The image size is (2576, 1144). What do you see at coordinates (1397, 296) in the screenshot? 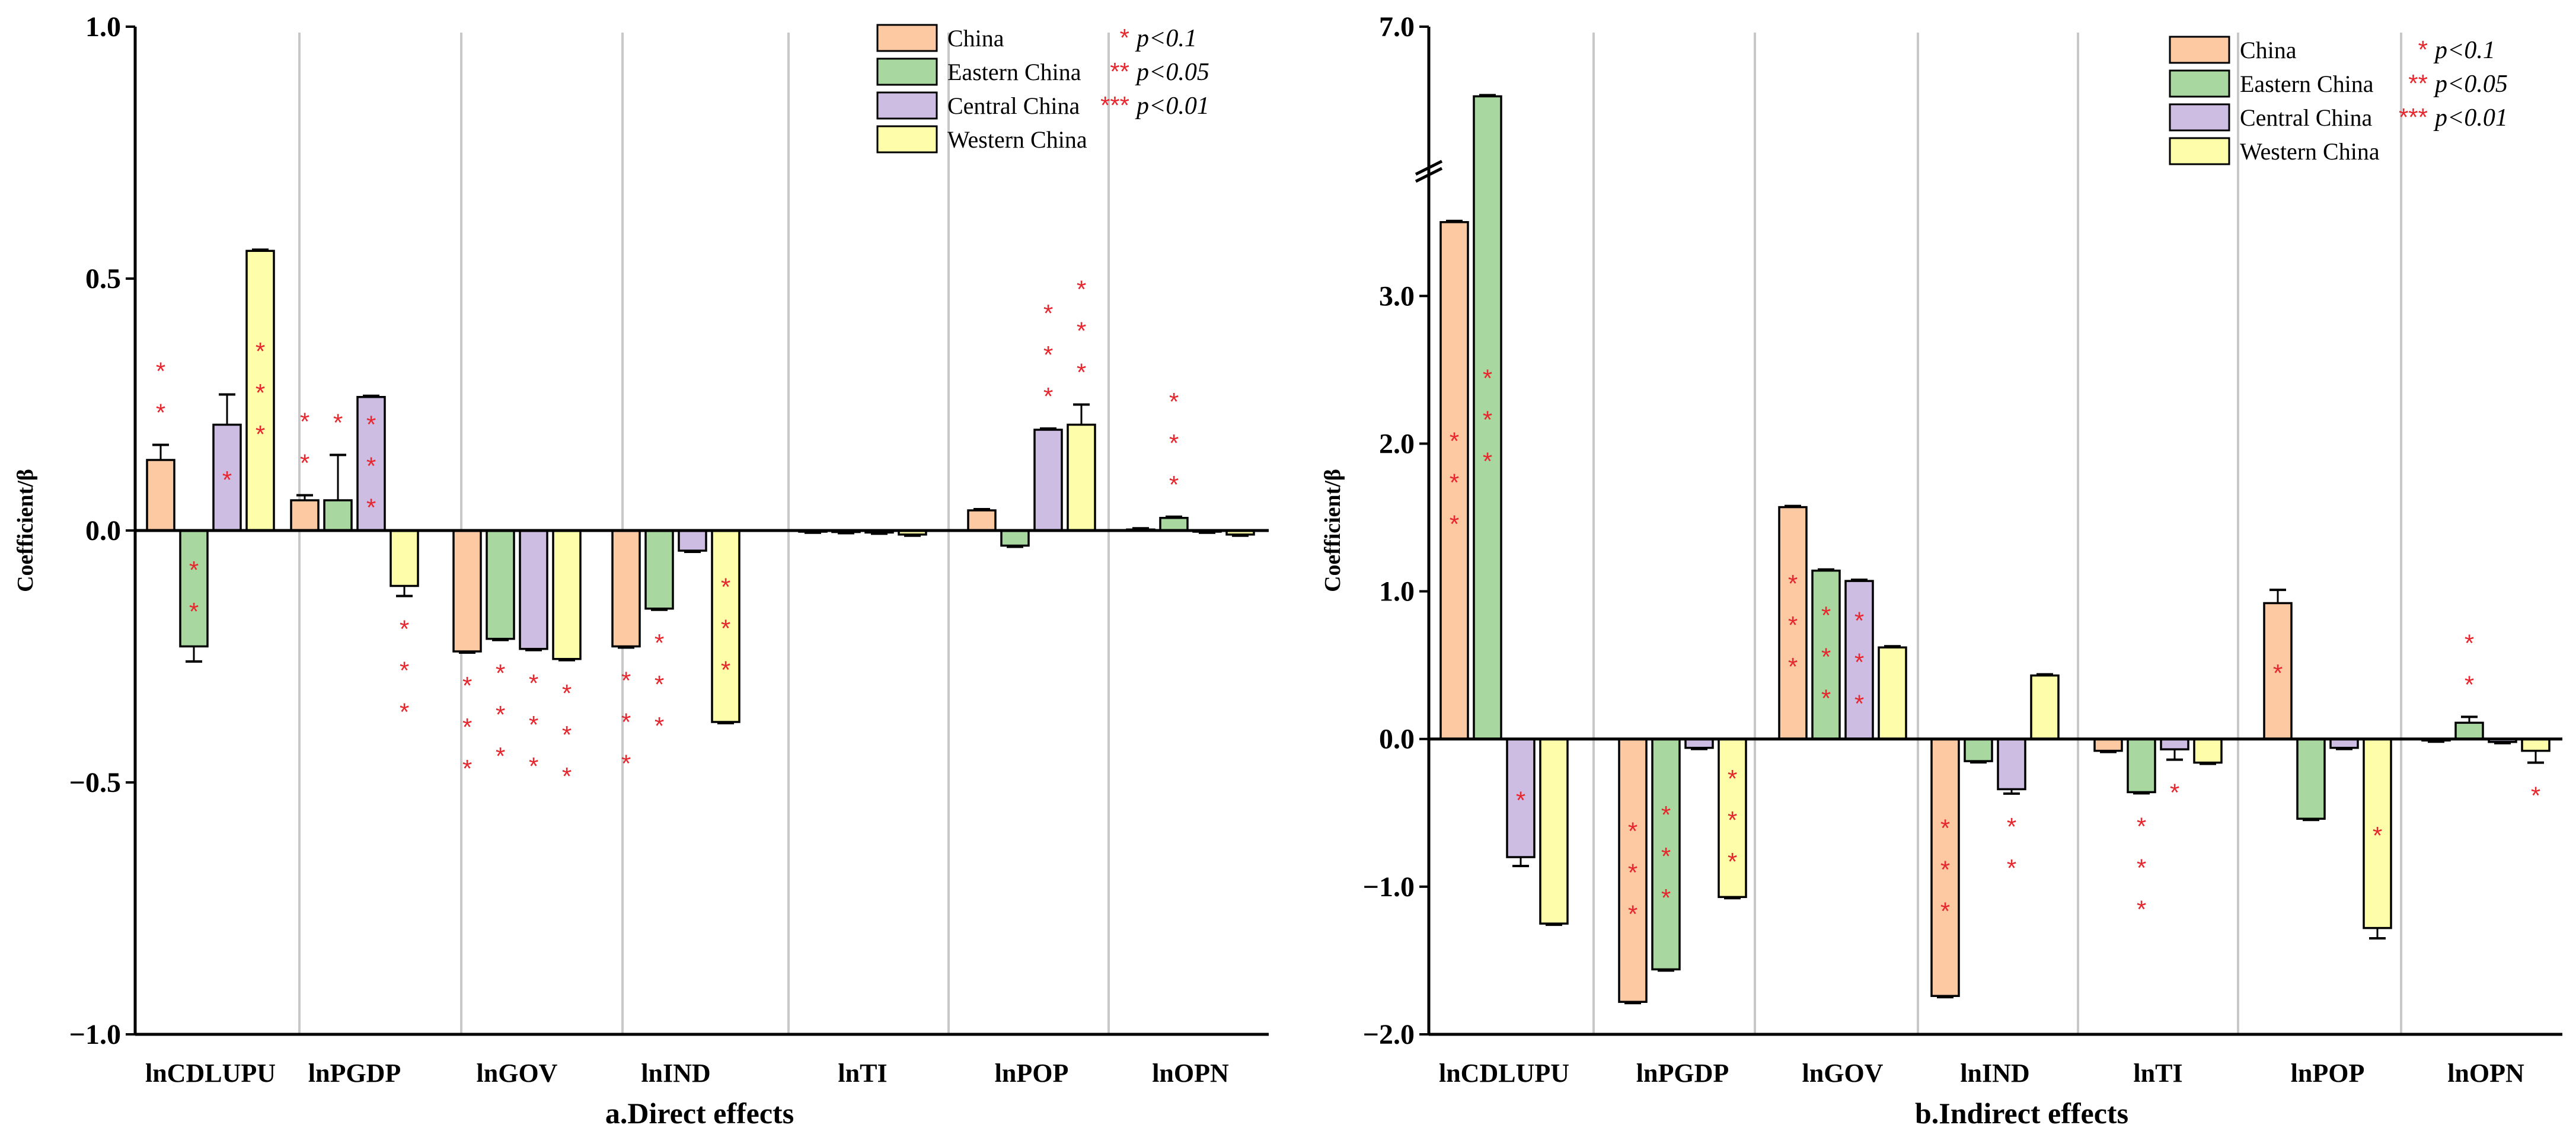
I see `y-tick-label: 3.0` at bounding box center [1397, 296].